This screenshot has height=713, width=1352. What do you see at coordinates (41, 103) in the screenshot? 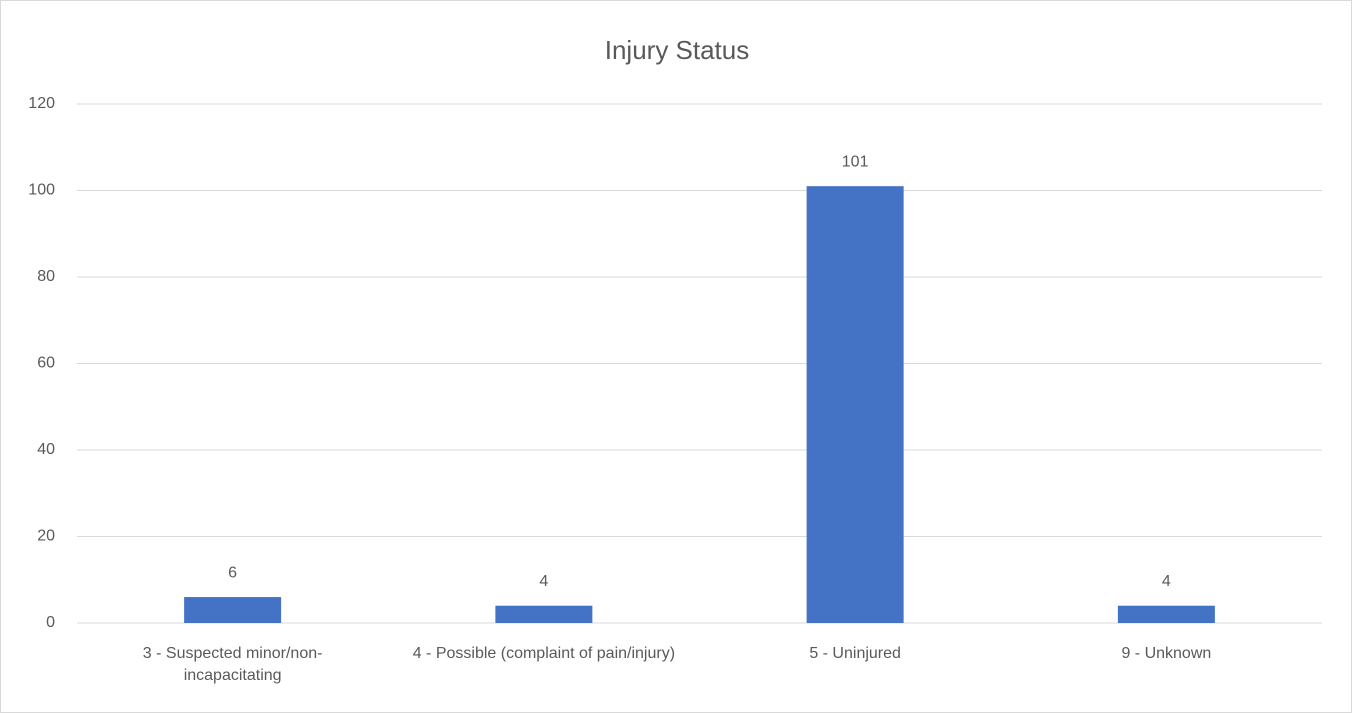
I see `y-tick-label: 120` at bounding box center [41, 103].